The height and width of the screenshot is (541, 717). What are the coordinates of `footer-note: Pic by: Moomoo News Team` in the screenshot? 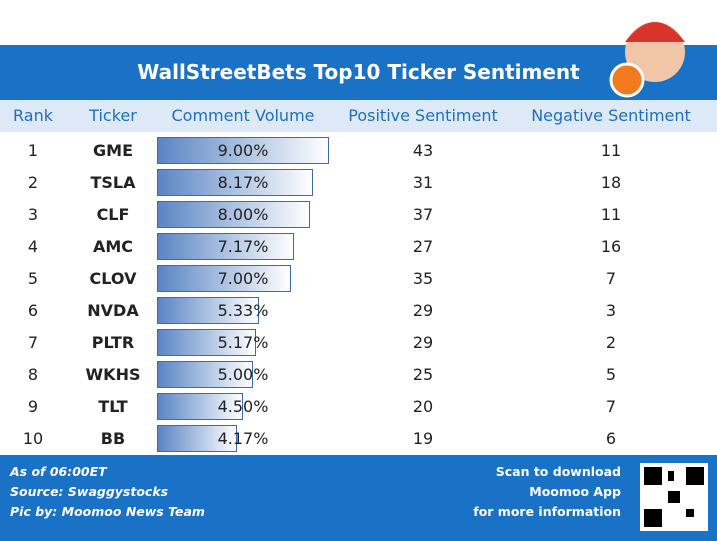 It's located at (107, 511).